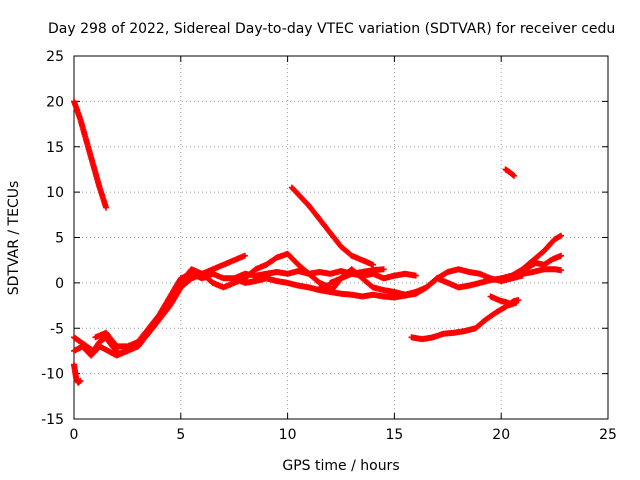 This screenshot has width=640, height=480. I want to click on y-tick-label: -15, so click(52, 420).